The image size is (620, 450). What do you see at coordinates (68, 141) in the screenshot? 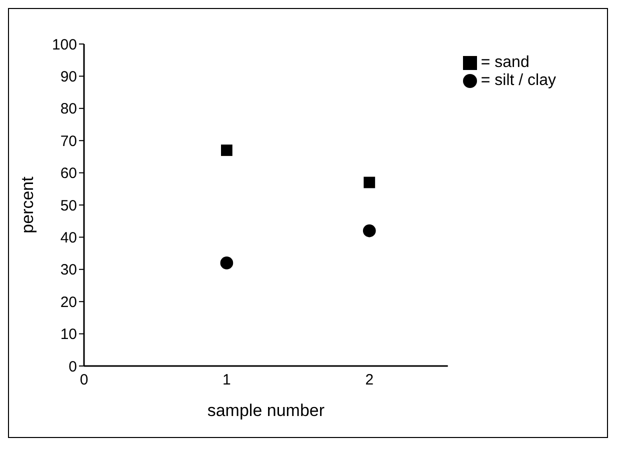
I see `y-tick-label: 70` at bounding box center [68, 141].